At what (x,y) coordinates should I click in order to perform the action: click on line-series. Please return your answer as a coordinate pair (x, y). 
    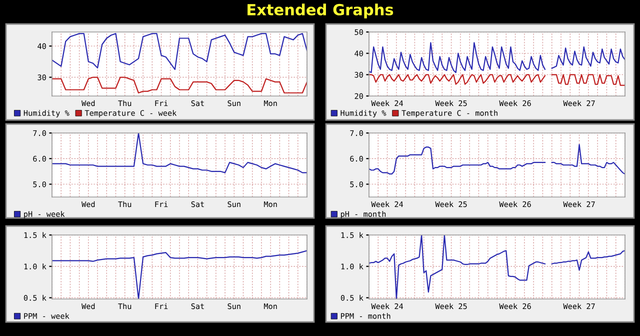
    Looking at the image, I should click on (179, 85).